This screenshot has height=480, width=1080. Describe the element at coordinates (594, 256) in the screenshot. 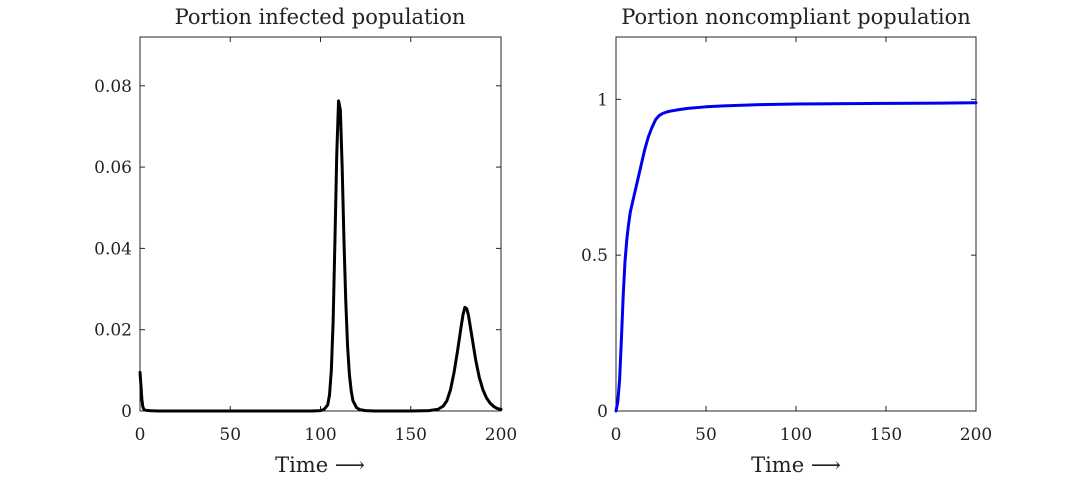

I see `y-tick-label: 0.5` at that location.